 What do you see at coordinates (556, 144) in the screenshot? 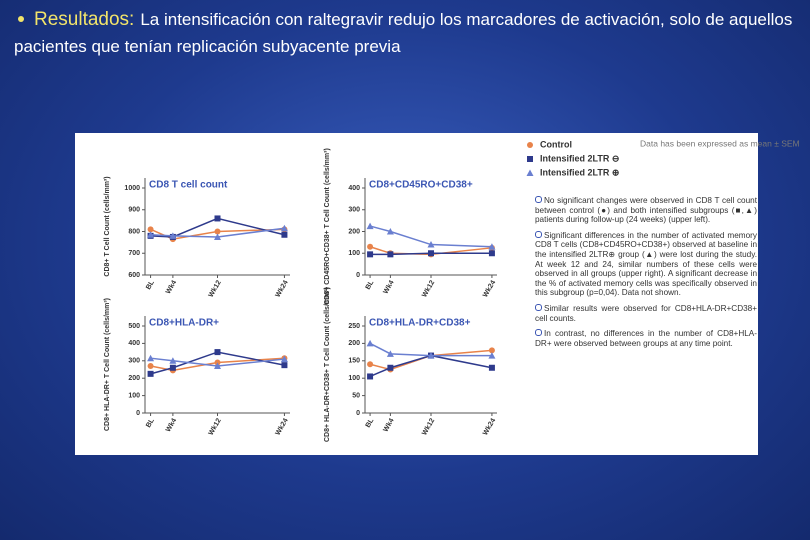
I see `legend-label: Control` at bounding box center [556, 144].